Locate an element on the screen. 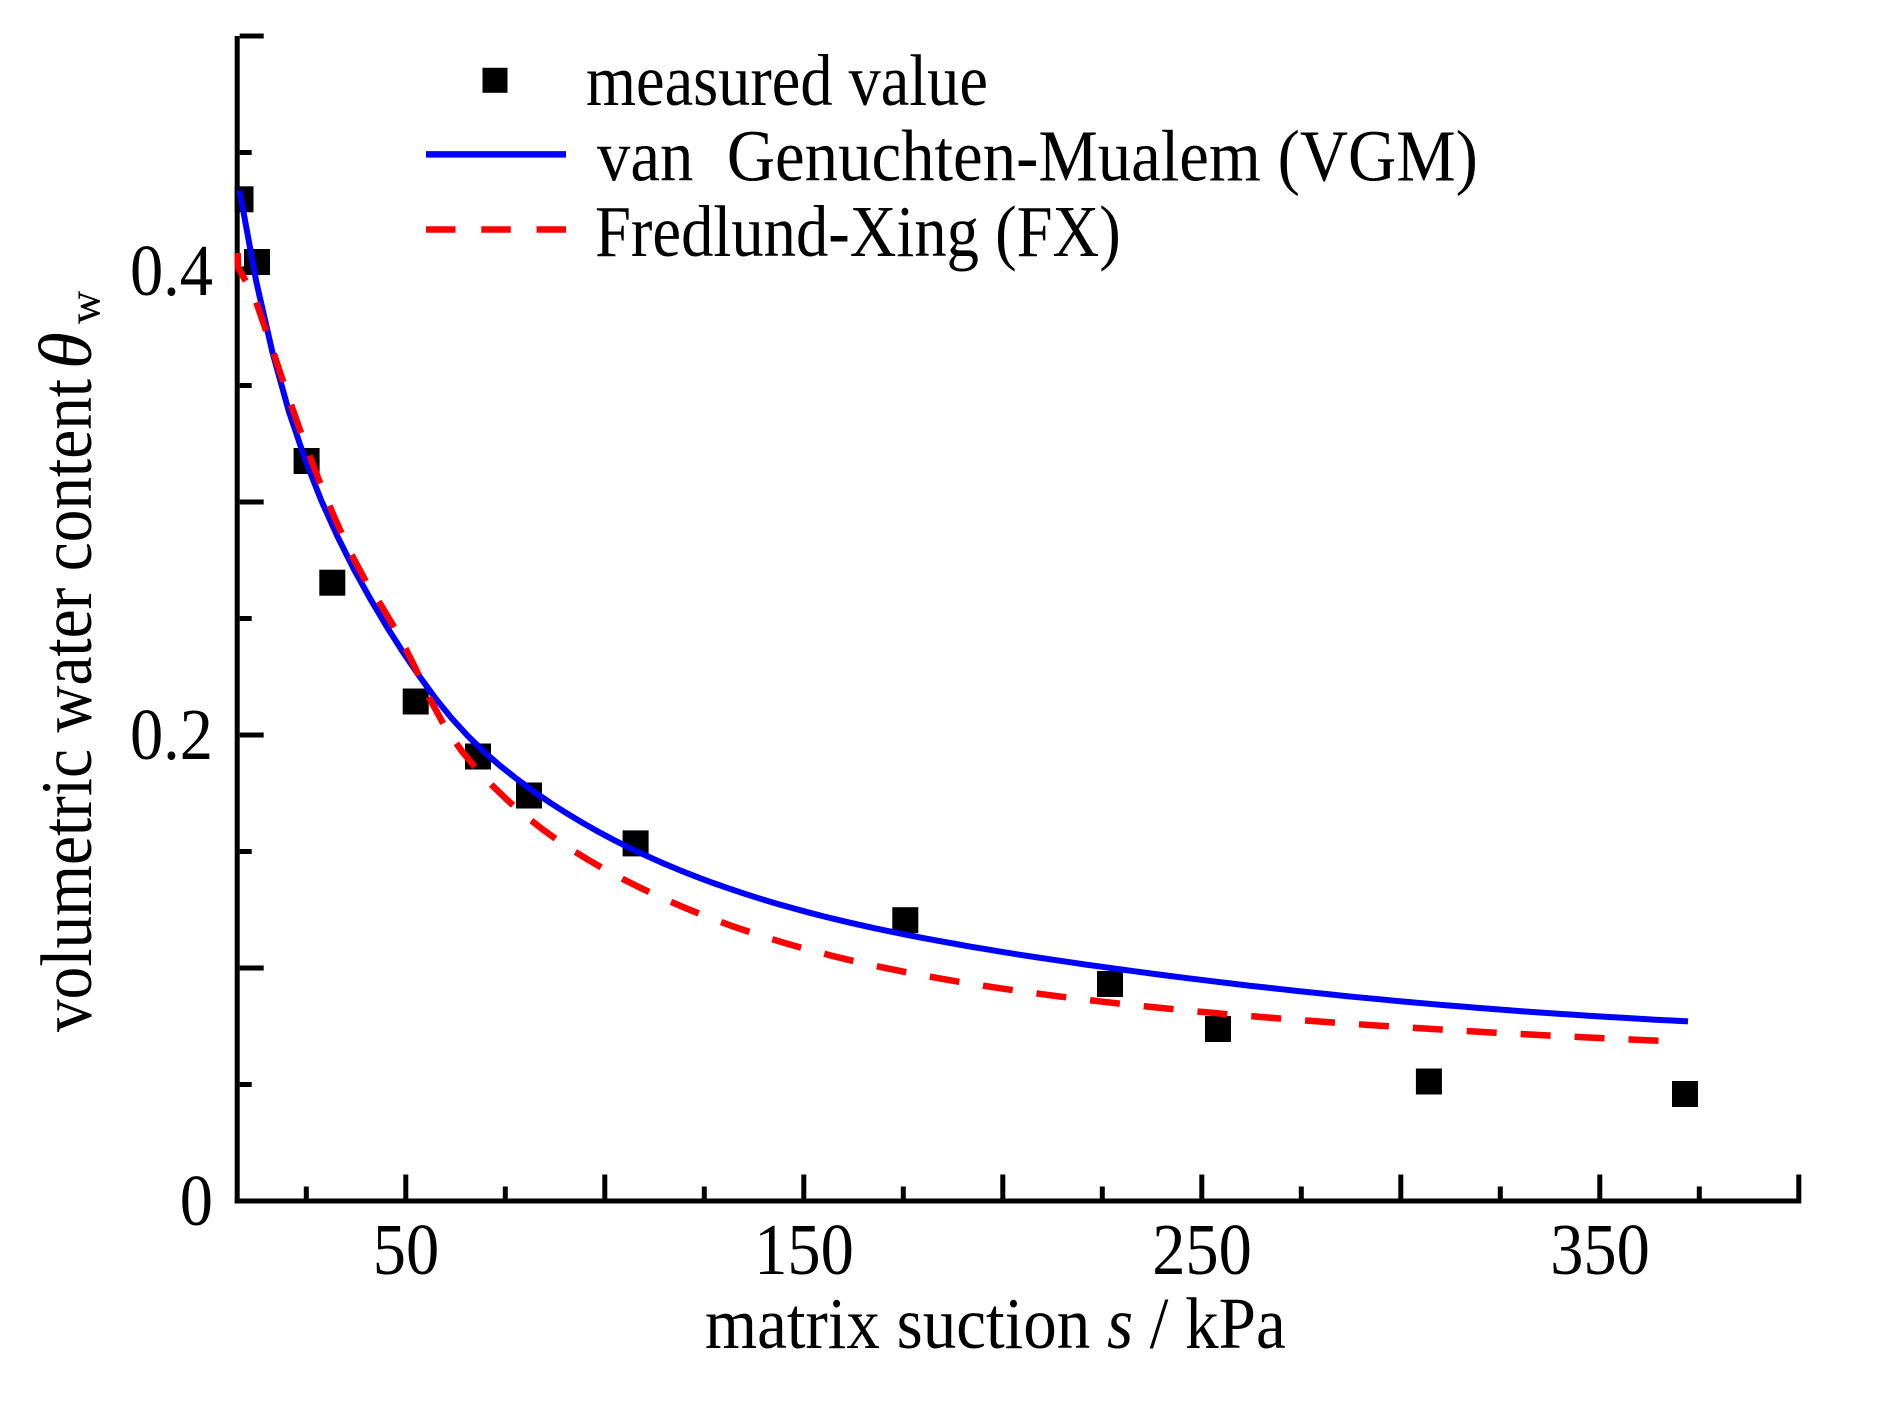 This screenshot has height=1410, width=1890. svg-text: van Genuchten-Mualem (VGM) is located at coordinates (1037, 157).